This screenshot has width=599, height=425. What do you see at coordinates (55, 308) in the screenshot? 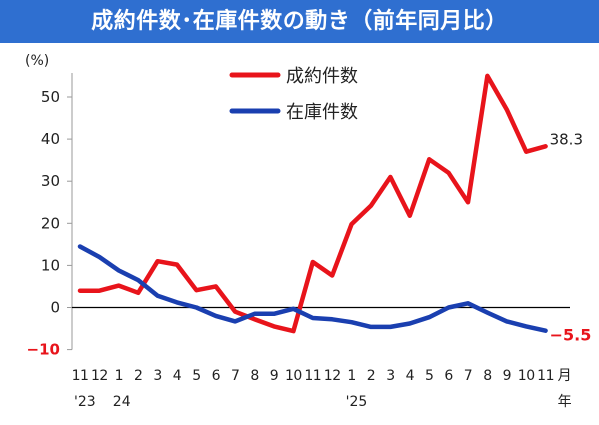
I see `y-tick-label: 0` at bounding box center [55, 308].